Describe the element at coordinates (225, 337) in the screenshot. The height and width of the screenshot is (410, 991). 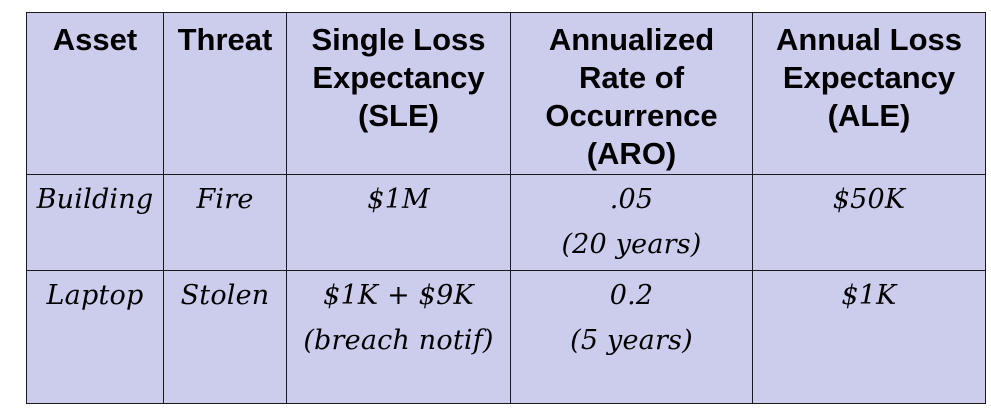
I see `cell-threat: Stolen` at that location.